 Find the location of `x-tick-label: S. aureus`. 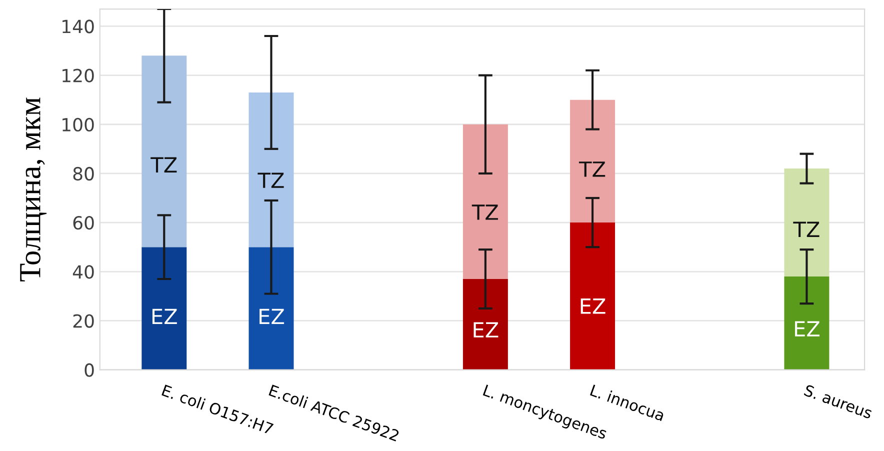

x-tick-label: S. aureus is located at coordinates (839, 401).